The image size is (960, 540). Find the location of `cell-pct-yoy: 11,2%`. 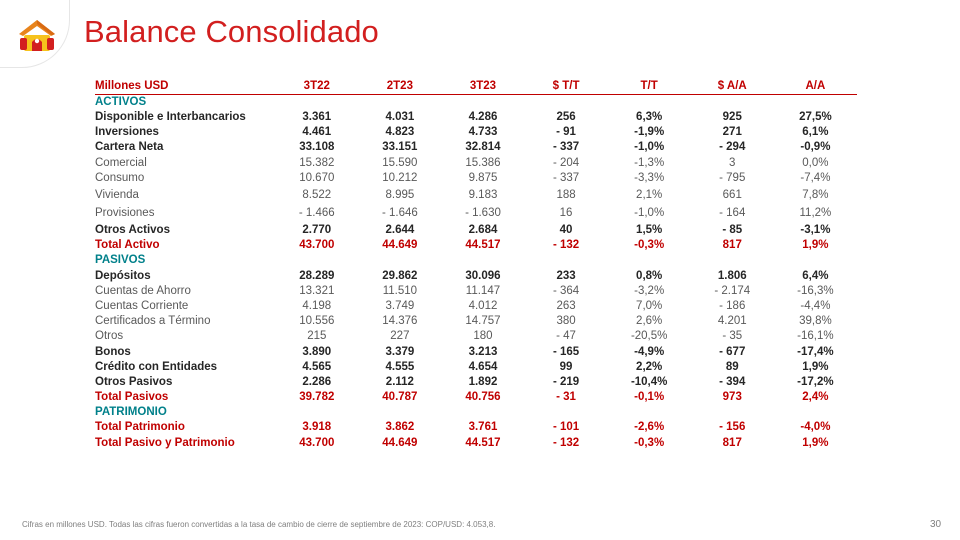

cell-pct-yoy: 11,2% is located at coordinates (815, 213).